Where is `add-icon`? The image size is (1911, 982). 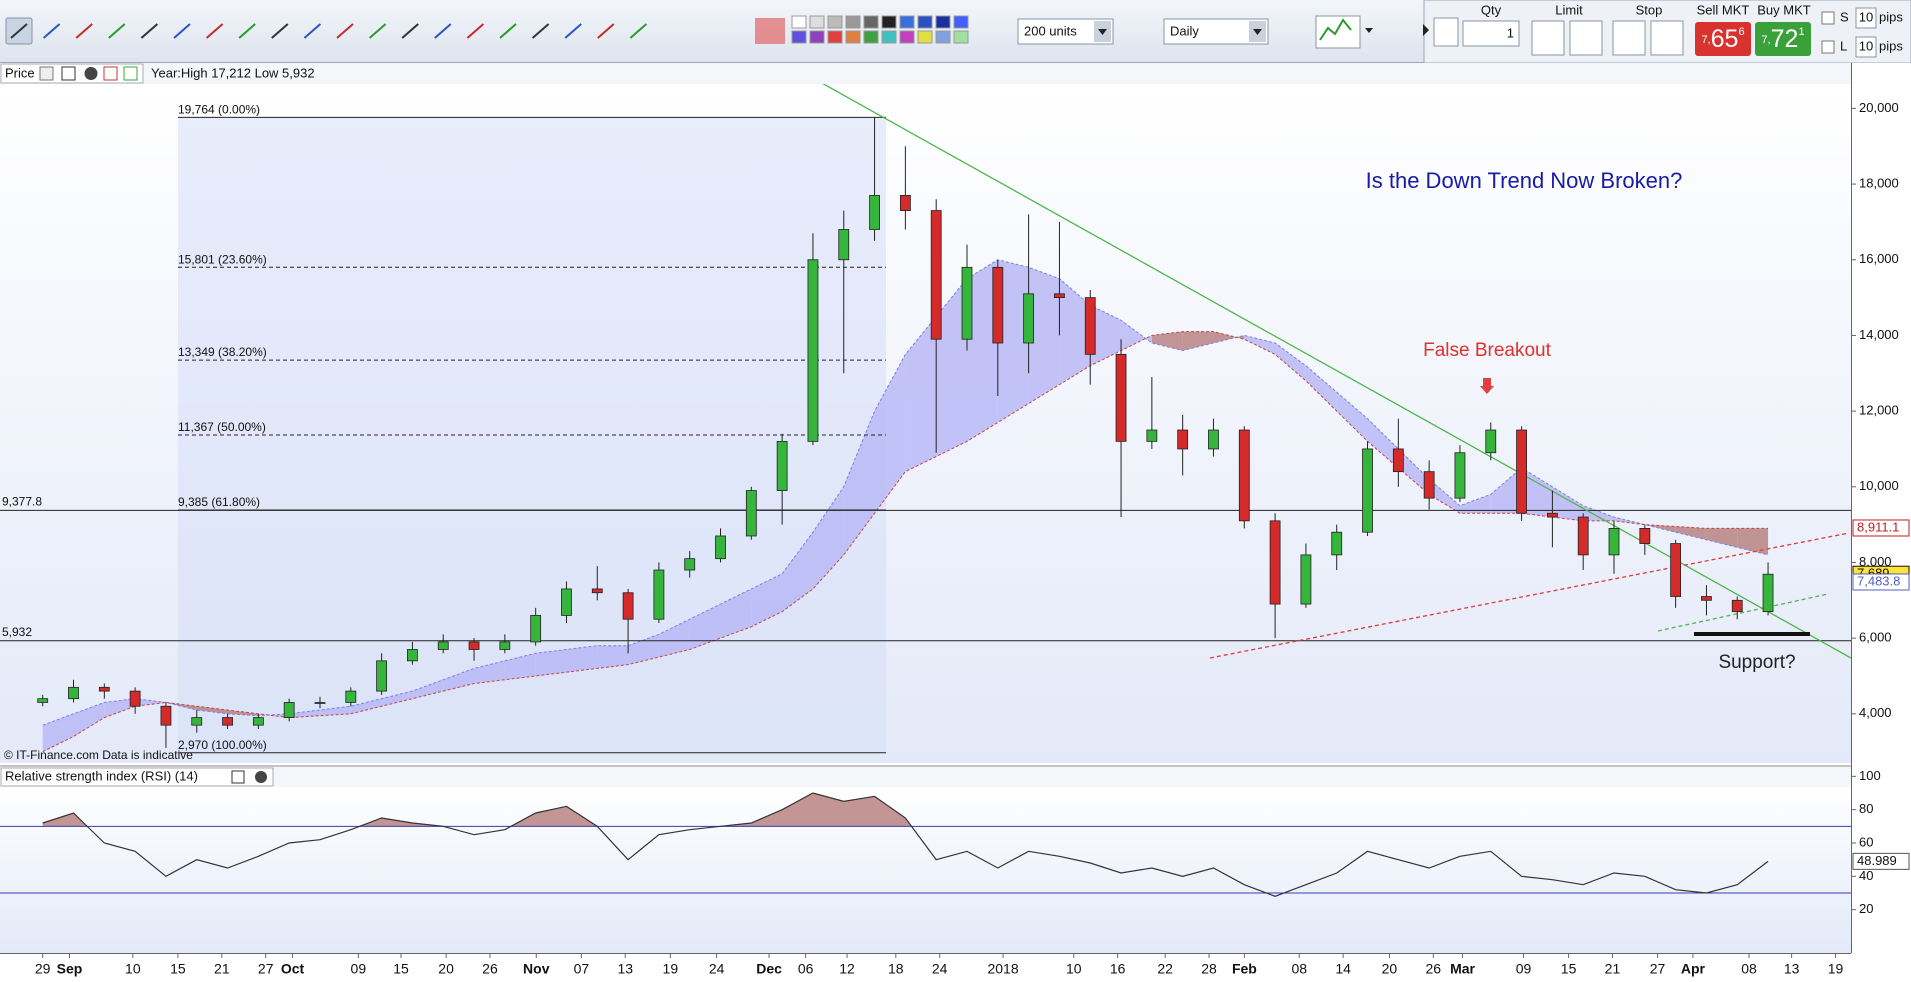 add-icon is located at coordinates (130, 73).